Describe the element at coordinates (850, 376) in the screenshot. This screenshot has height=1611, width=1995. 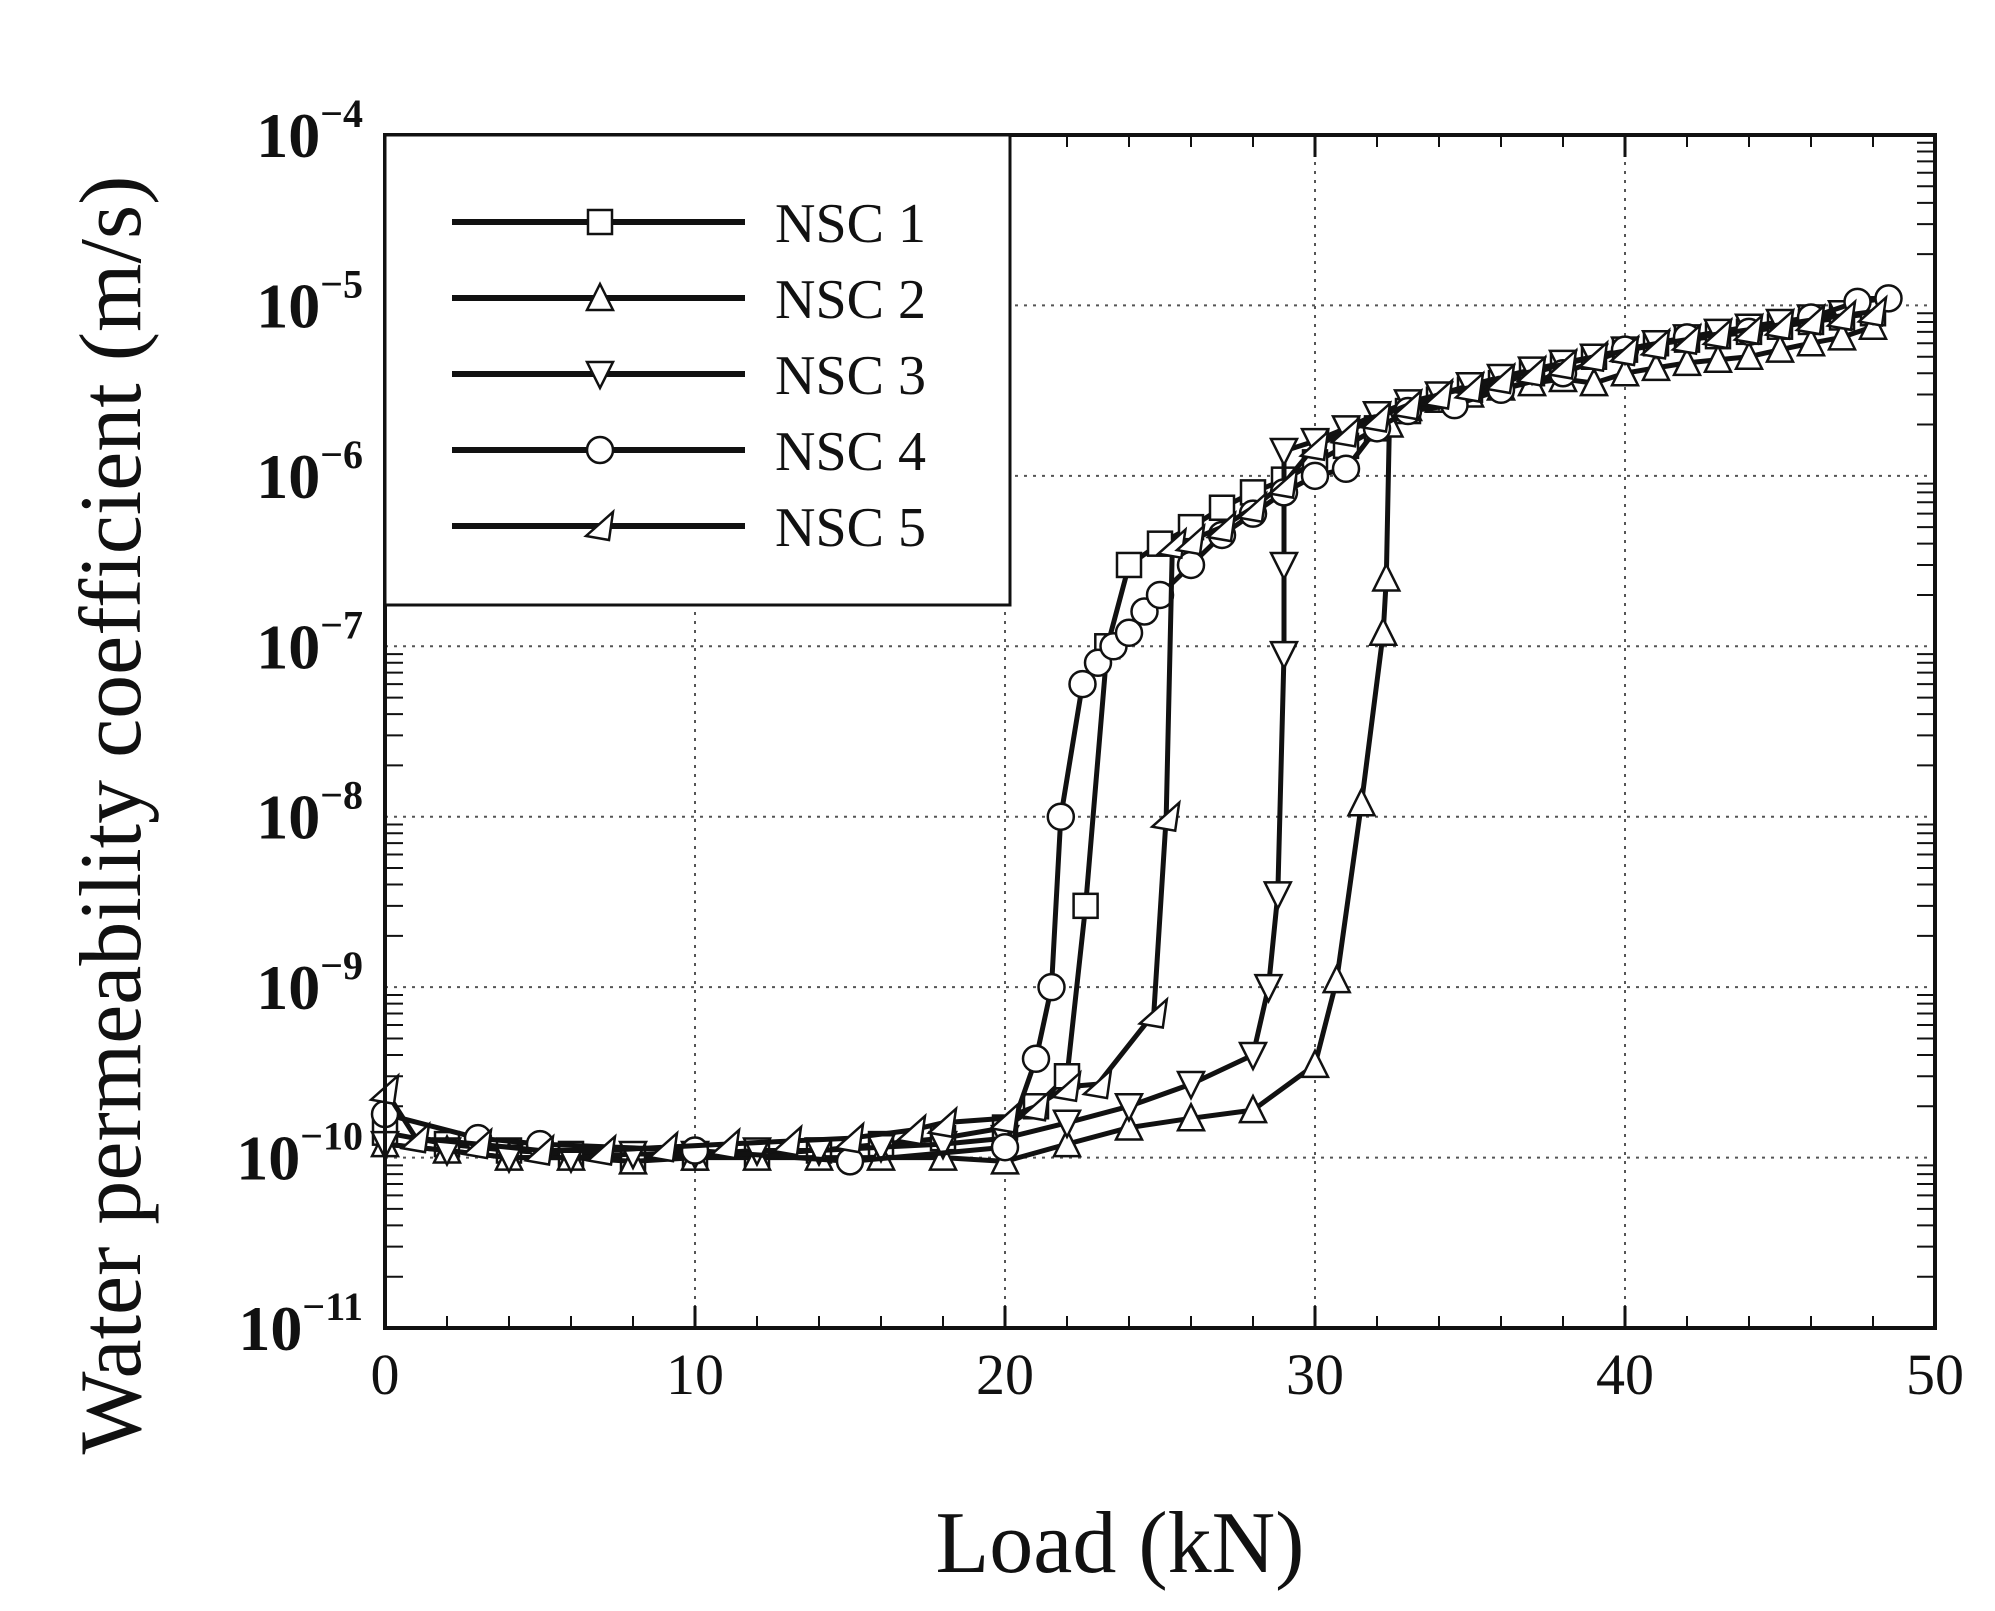
I see `legend-label: NSC 3` at that location.